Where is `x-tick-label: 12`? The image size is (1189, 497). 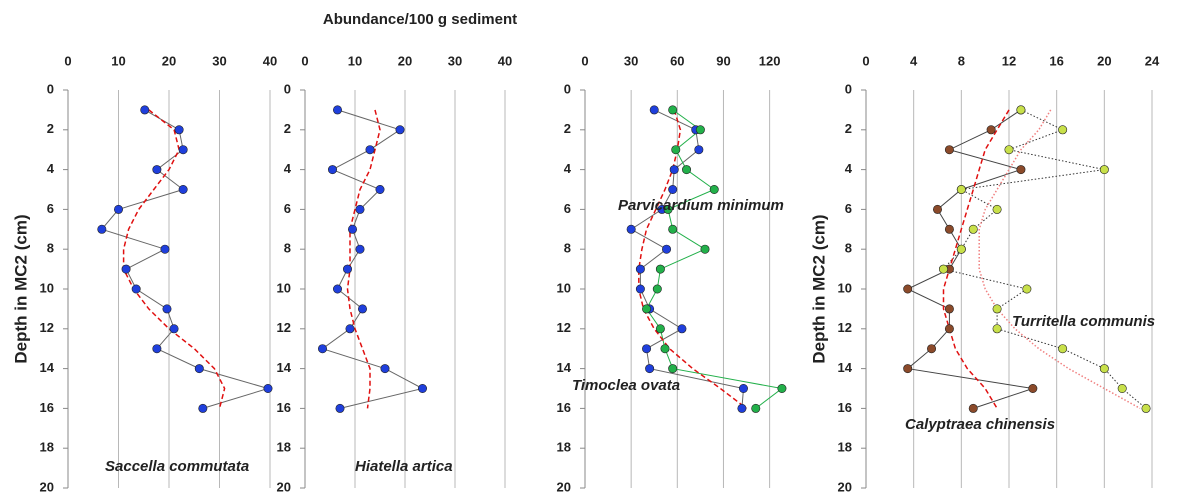 x-tick-label: 12 is located at coordinates (1009, 60).